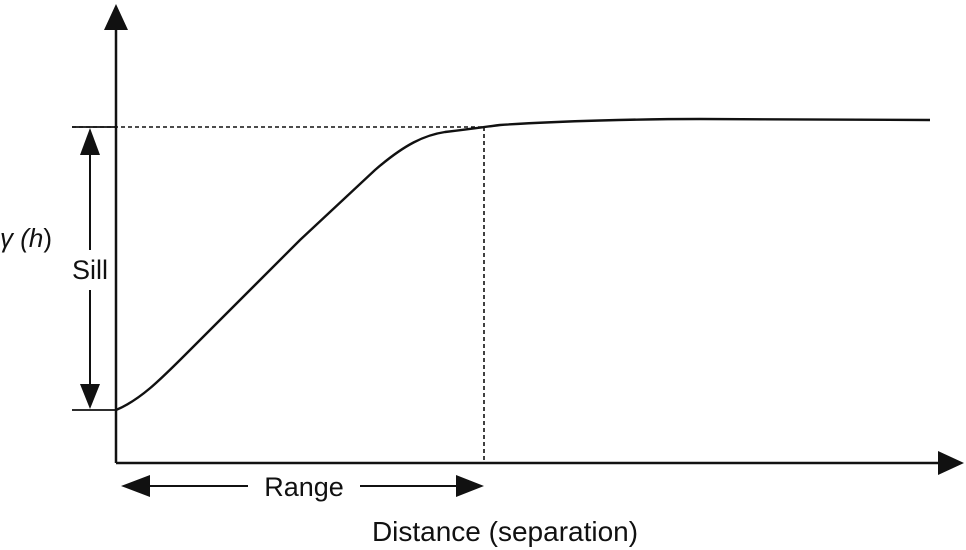 This screenshot has height=550, width=966. Describe the element at coordinates (505, 531) in the screenshot. I see `x-axis-label: Distance (separation)` at that location.